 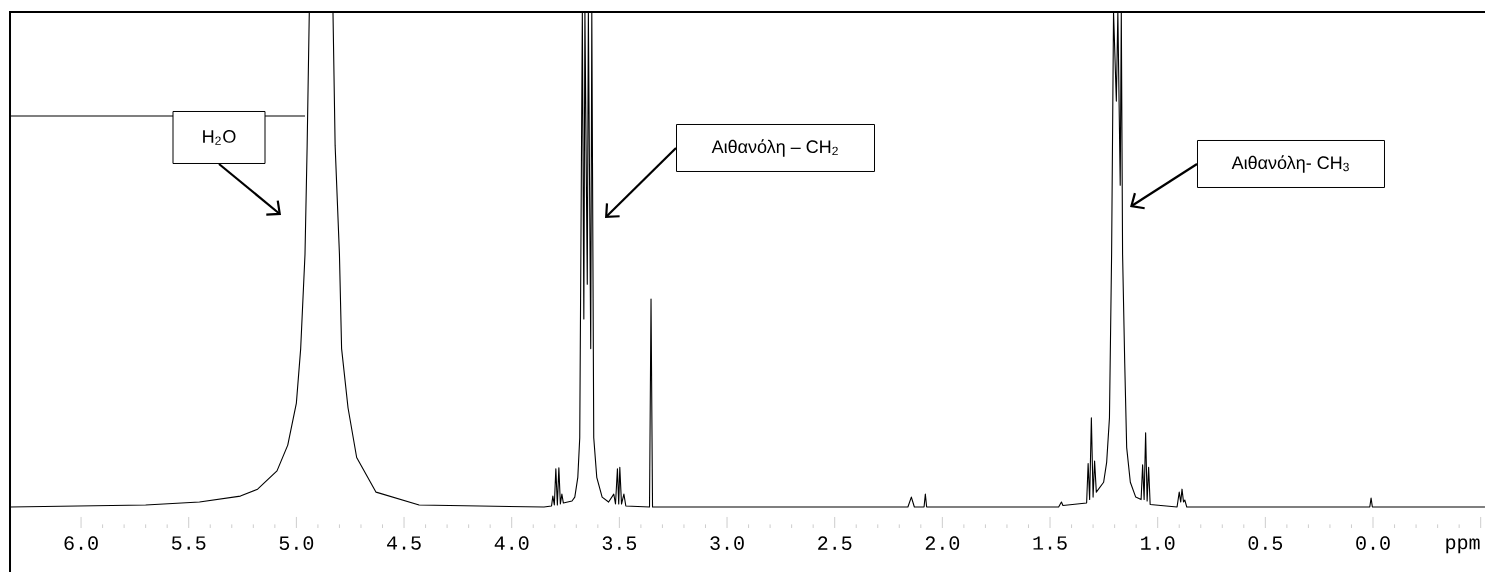 What do you see at coordinates (942, 543) in the screenshot?
I see `x-tick-label: 2.0` at bounding box center [942, 543].